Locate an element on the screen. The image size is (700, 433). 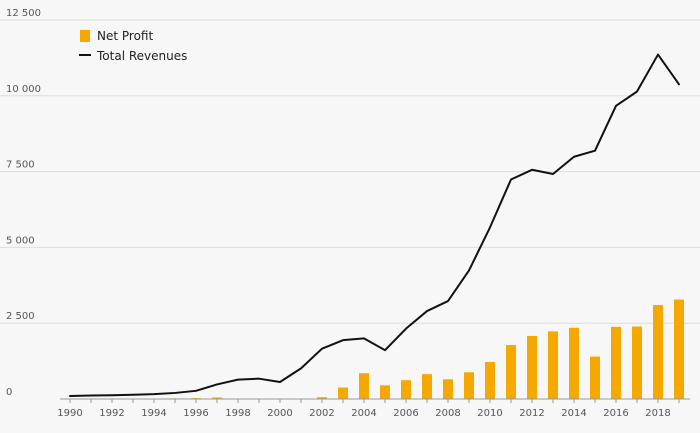
x-tick-label: 2002 is located at coordinates (321, 413).